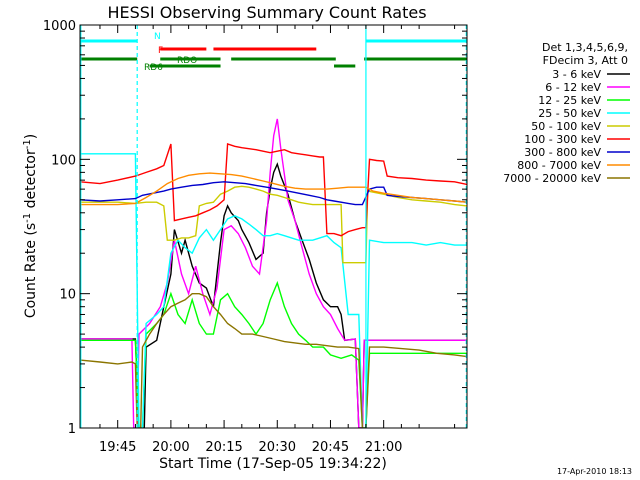  What do you see at coordinates (562, 152) in the screenshot?
I see `legend-label-6: 300 - 800 keV` at bounding box center [562, 152].